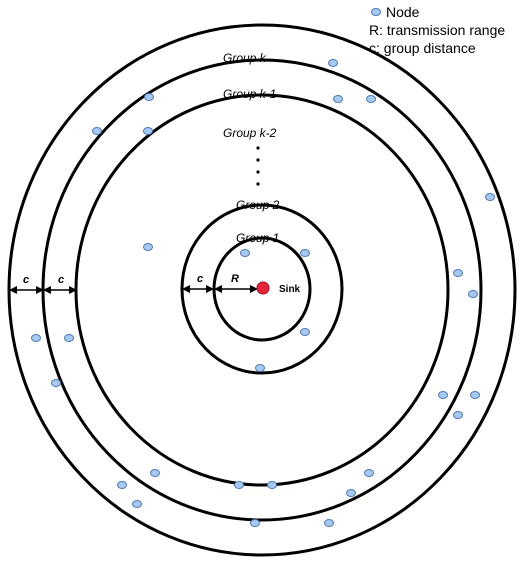 The width and height of the screenshot is (524, 561). Describe the element at coordinates (257, 238) in the screenshot. I see `label-group-1: Group 1` at that location.